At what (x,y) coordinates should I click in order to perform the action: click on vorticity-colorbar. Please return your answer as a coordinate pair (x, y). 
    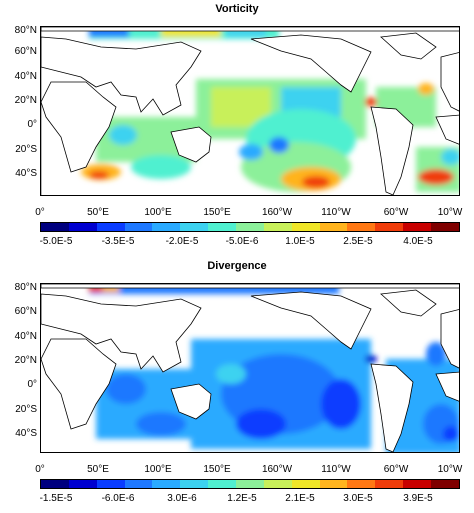
    Looking at the image, I should click on (250, 227).